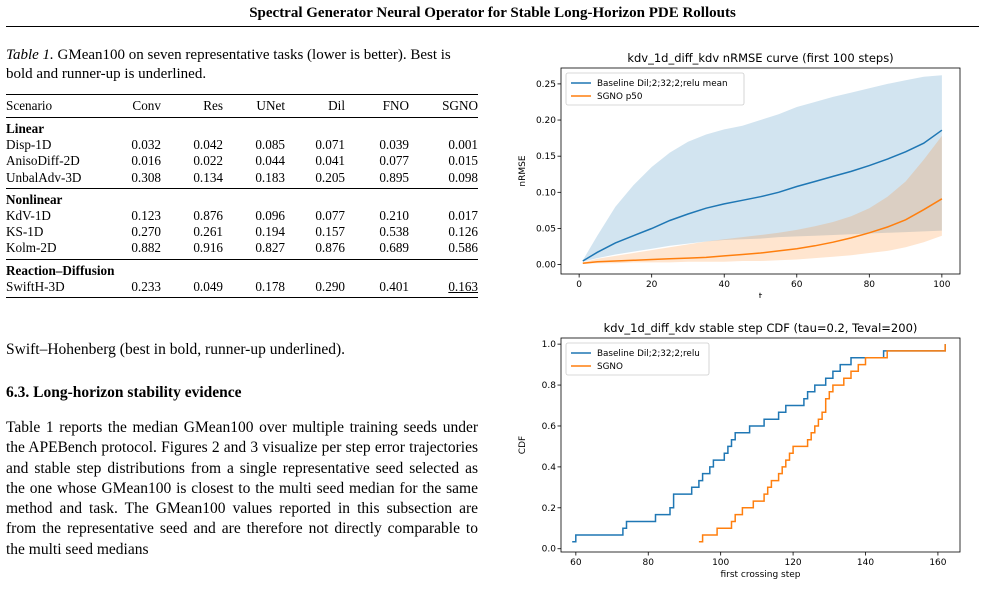  What do you see at coordinates (549, 386) in the screenshot?
I see `y-tick-label: 0.8` at bounding box center [549, 386].